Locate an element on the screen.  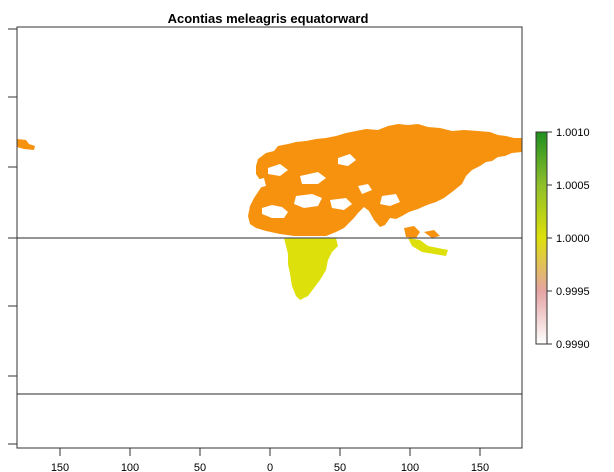
legend: 1.0010 1.0005 1.0000 0.9995 0.9990 is located at coordinates (562, 239).